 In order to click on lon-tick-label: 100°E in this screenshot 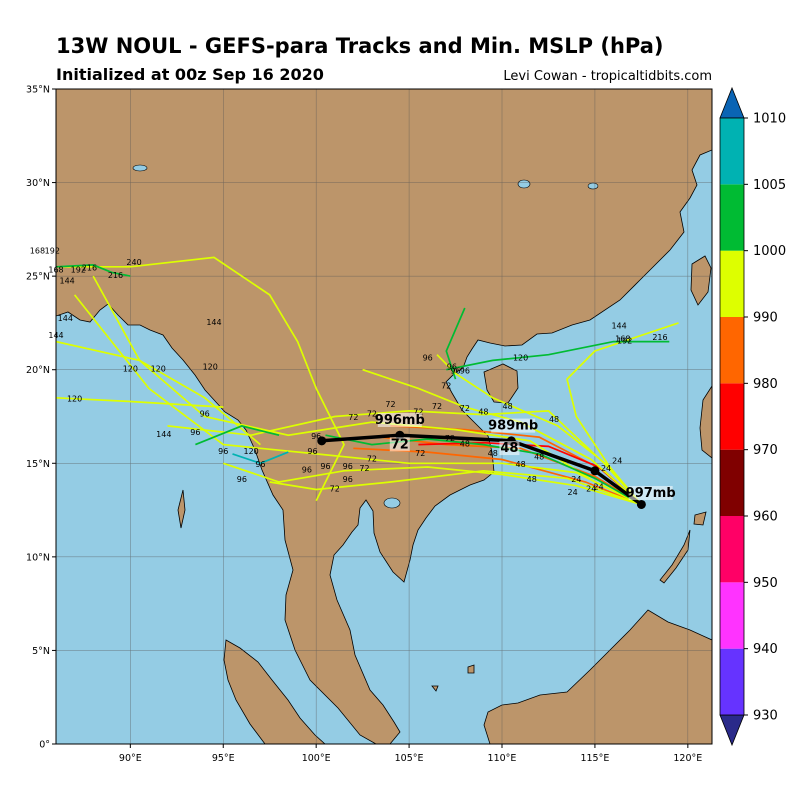, I will do `click(316, 758)`.